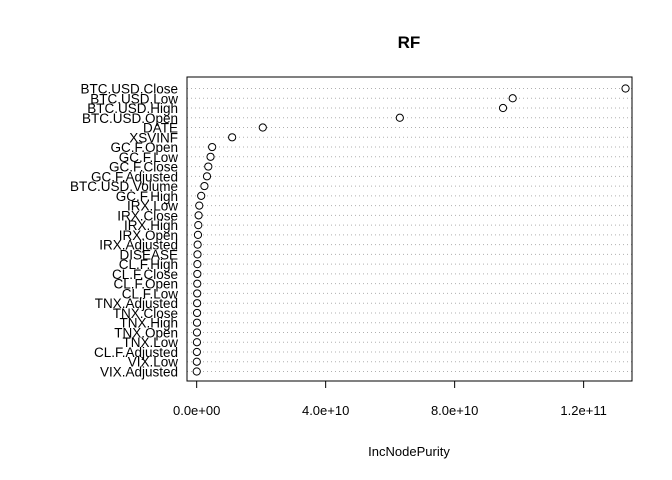 The width and height of the screenshot is (672, 480). I want to click on row-label: TNX.High, so click(148, 323).